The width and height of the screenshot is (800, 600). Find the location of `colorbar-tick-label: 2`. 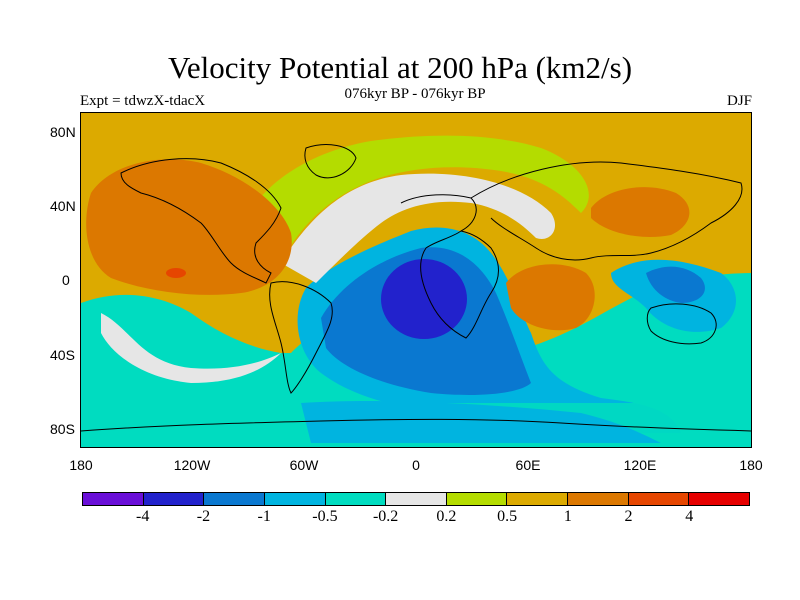

colorbar-tick-label: 2 is located at coordinates (628, 516).